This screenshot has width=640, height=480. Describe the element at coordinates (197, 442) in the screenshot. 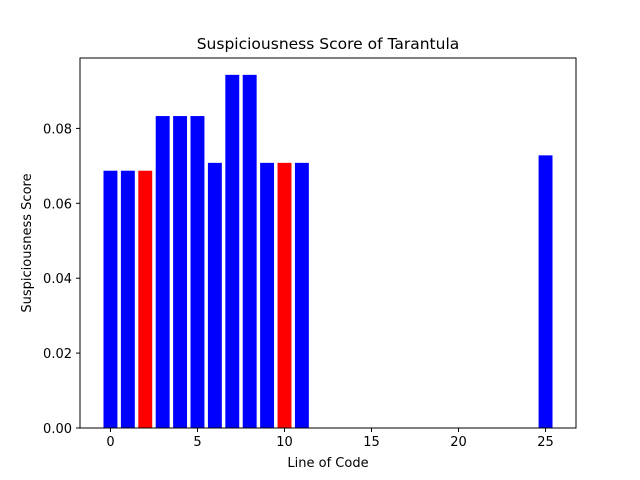

I see `x-tick-label: 5` at that location.